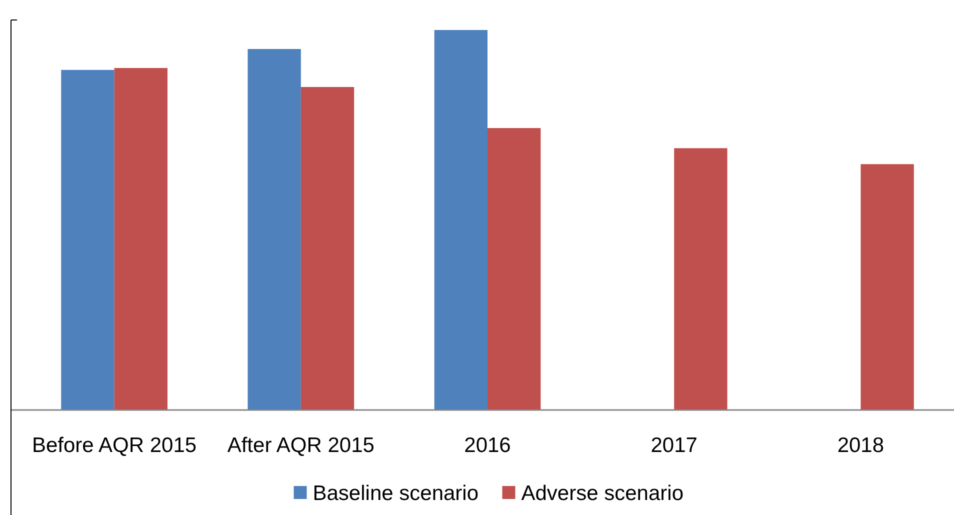 This screenshot has width=954, height=515. Describe the element at coordinates (602, 493) in the screenshot. I see `legend-label: Adverse scenario` at that location.